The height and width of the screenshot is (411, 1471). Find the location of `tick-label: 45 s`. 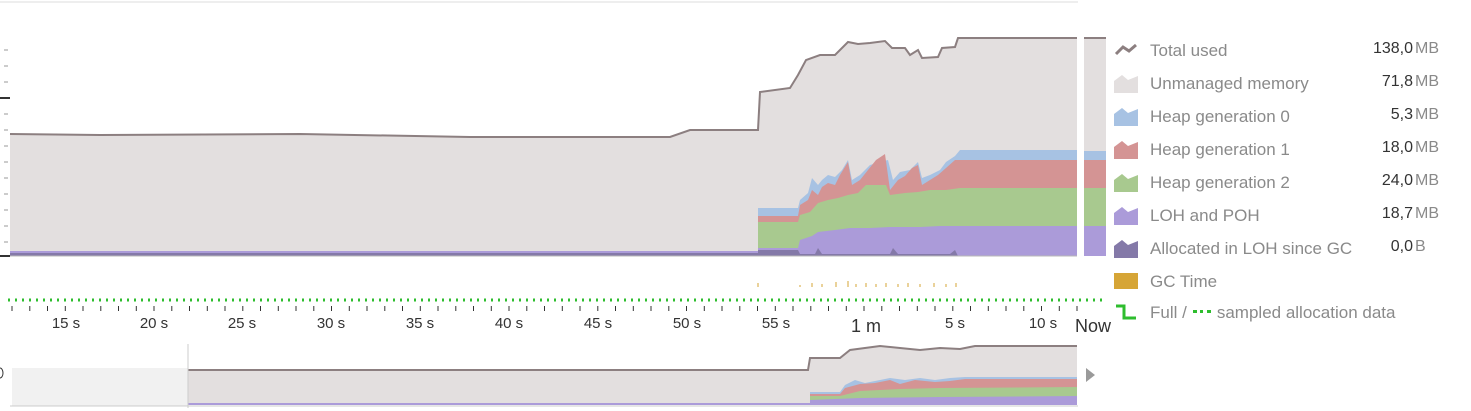

tick-label: 45 s is located at coordinates (598, 323).